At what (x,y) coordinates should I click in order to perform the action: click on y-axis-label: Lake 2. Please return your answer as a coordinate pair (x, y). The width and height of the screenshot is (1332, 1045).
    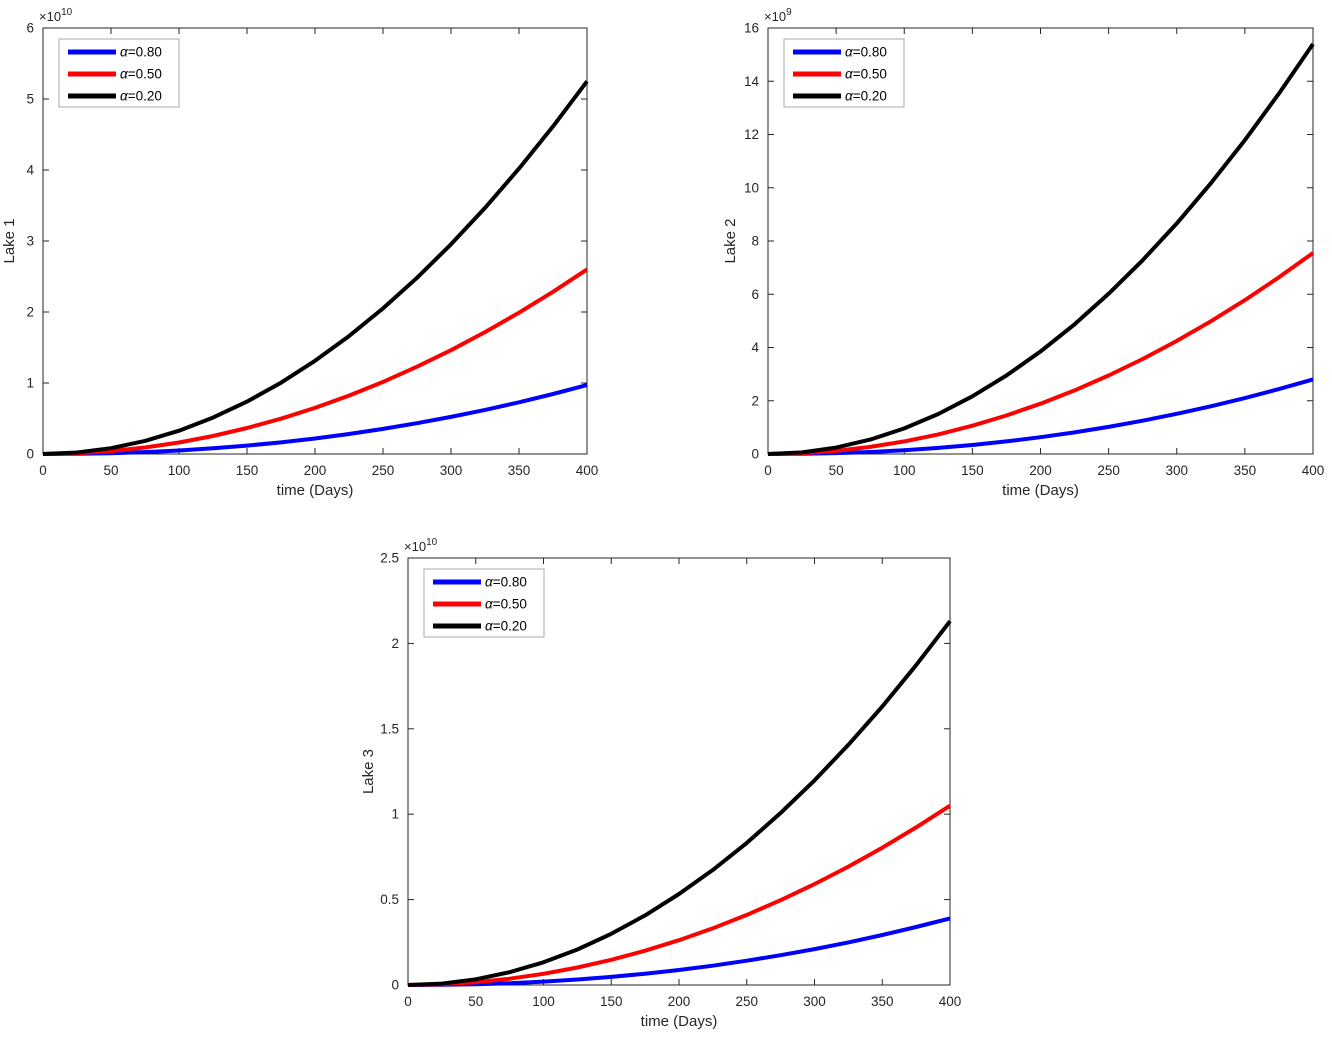
    Looking at the image, I should click on (730, 240).